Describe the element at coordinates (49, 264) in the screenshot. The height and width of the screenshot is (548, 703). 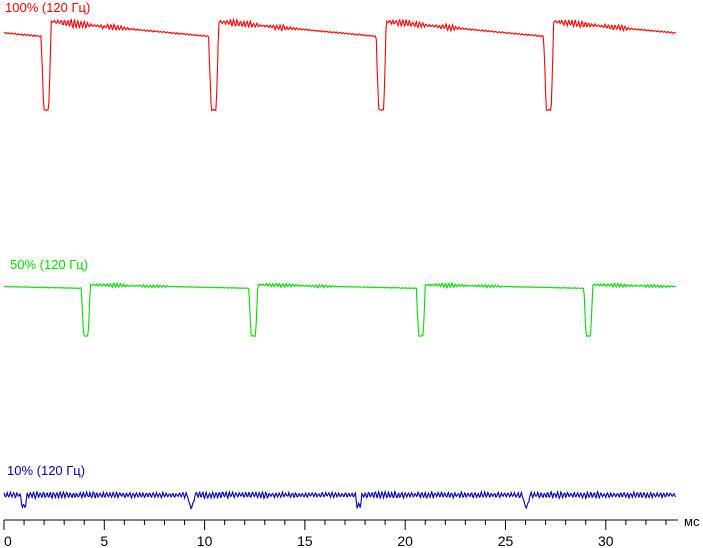
I see `series-label-2: 50% (120 Гц)` at that location.